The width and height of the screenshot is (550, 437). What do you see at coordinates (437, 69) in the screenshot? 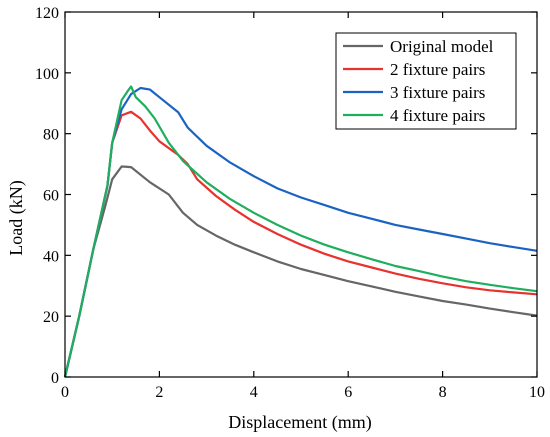
I see `legend-label-2: 2 fixture pairs` at bounding box center [437, 69].